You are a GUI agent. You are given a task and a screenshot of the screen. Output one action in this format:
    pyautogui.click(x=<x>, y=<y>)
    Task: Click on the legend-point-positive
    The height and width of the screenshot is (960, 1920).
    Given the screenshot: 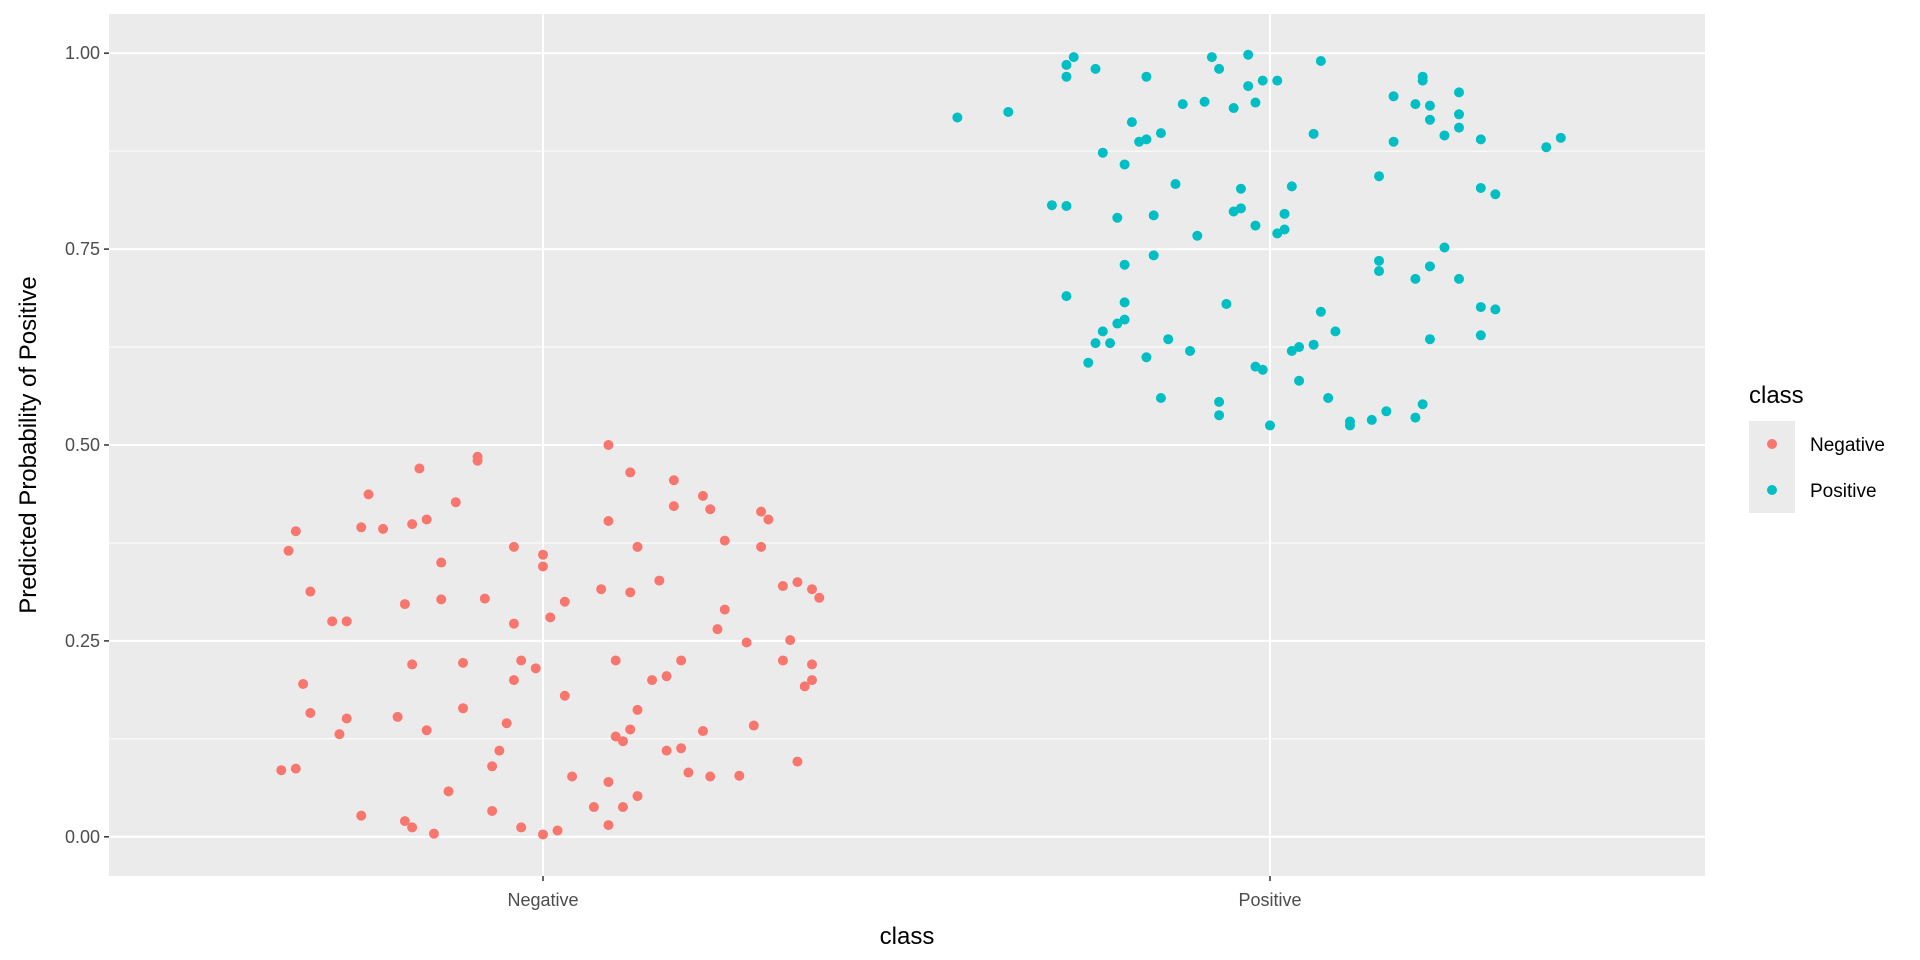 What is the action you would take?
    pyautogui.click(x=1772, y=490)
    